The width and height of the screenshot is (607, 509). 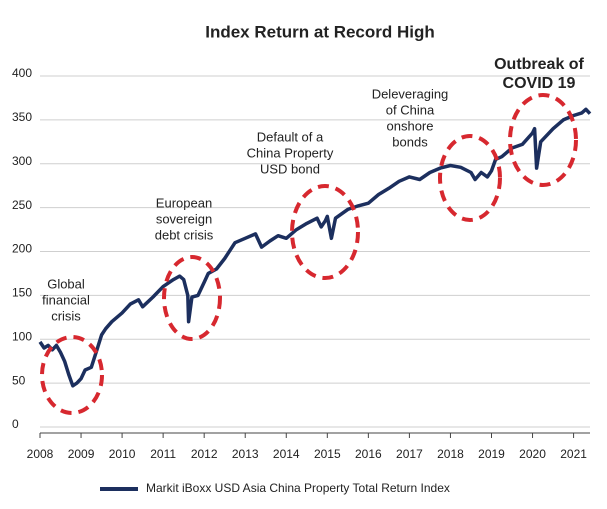 What do you see at coordinates (184, 218) in the screenshot?
I see `annotation: sovereign` at bounding box center [184, 218].